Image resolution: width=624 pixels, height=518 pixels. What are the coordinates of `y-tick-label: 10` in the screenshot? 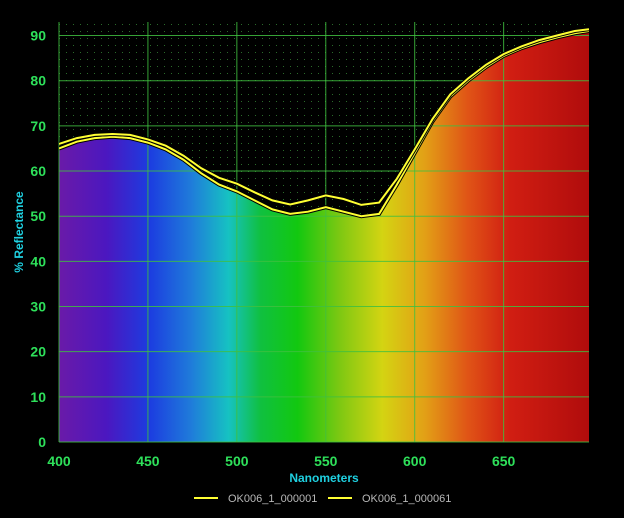 It's located at (38, 397).